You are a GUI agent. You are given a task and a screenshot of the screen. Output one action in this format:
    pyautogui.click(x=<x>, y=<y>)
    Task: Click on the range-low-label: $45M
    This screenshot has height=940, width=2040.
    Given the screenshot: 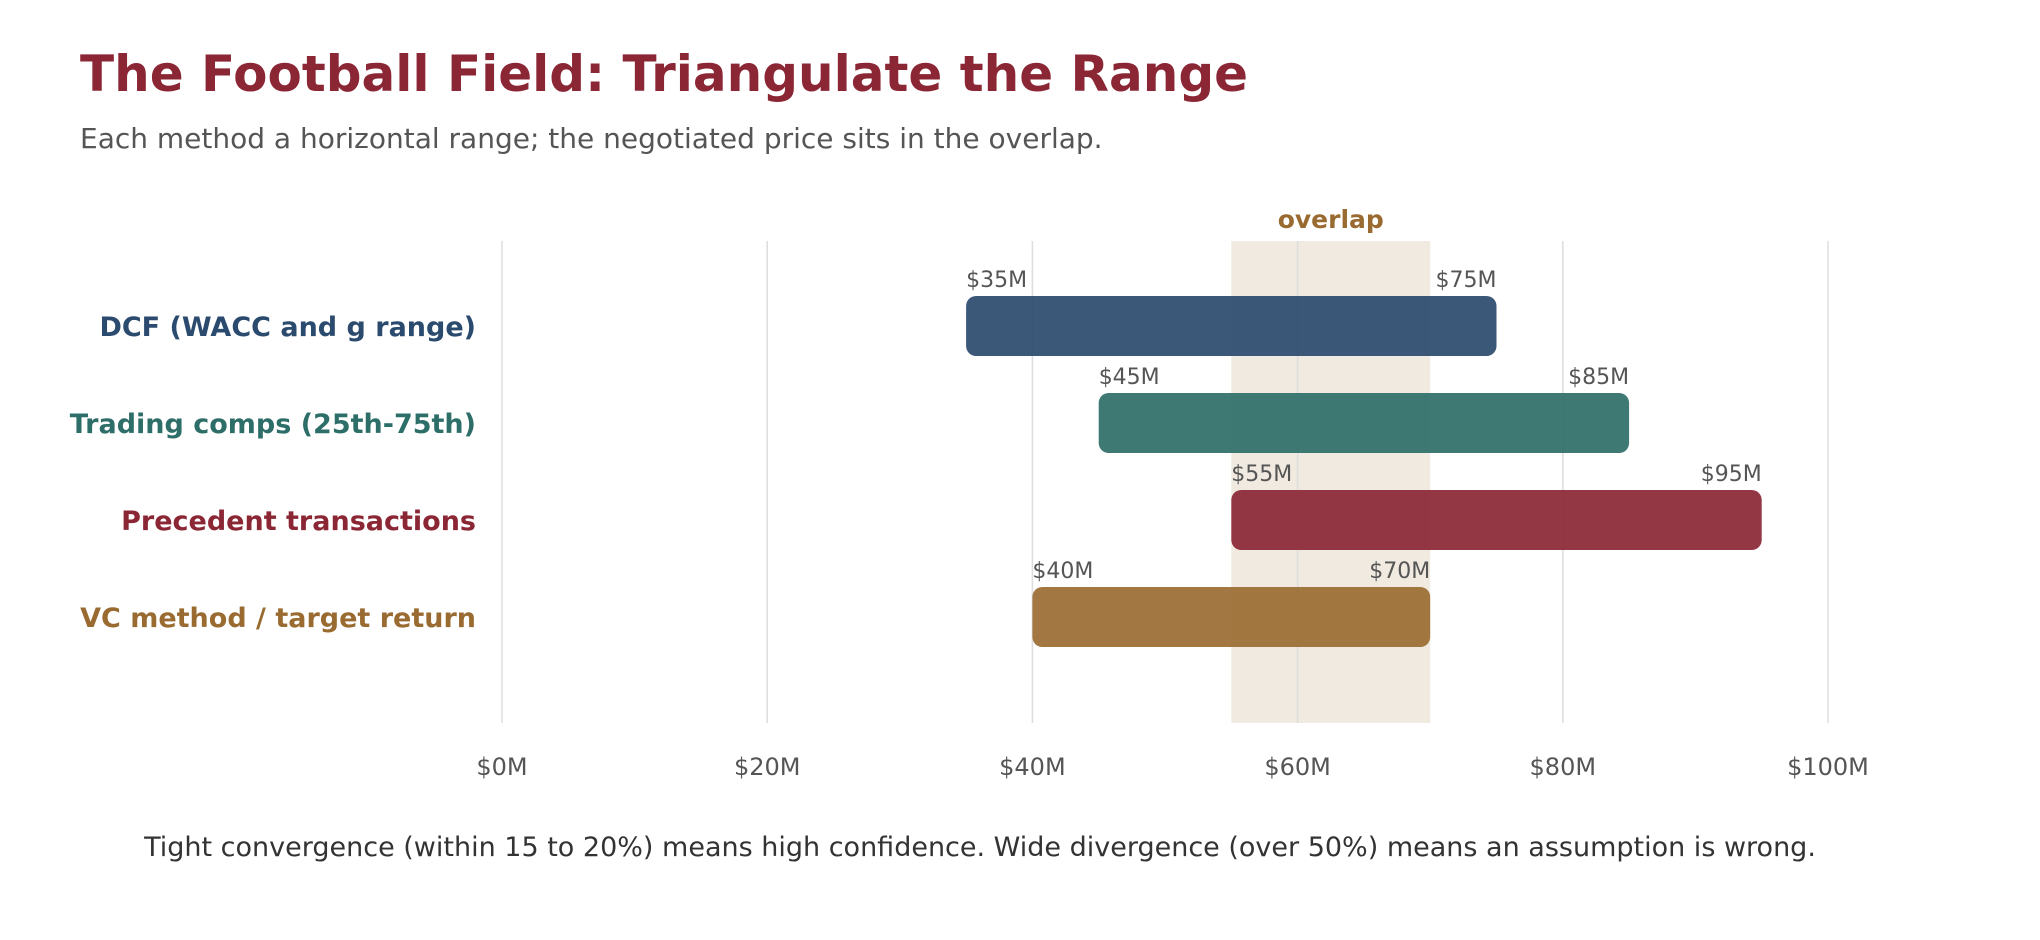 What is the action you would take?
    pyautogui.click(x=1129, y=377)
    